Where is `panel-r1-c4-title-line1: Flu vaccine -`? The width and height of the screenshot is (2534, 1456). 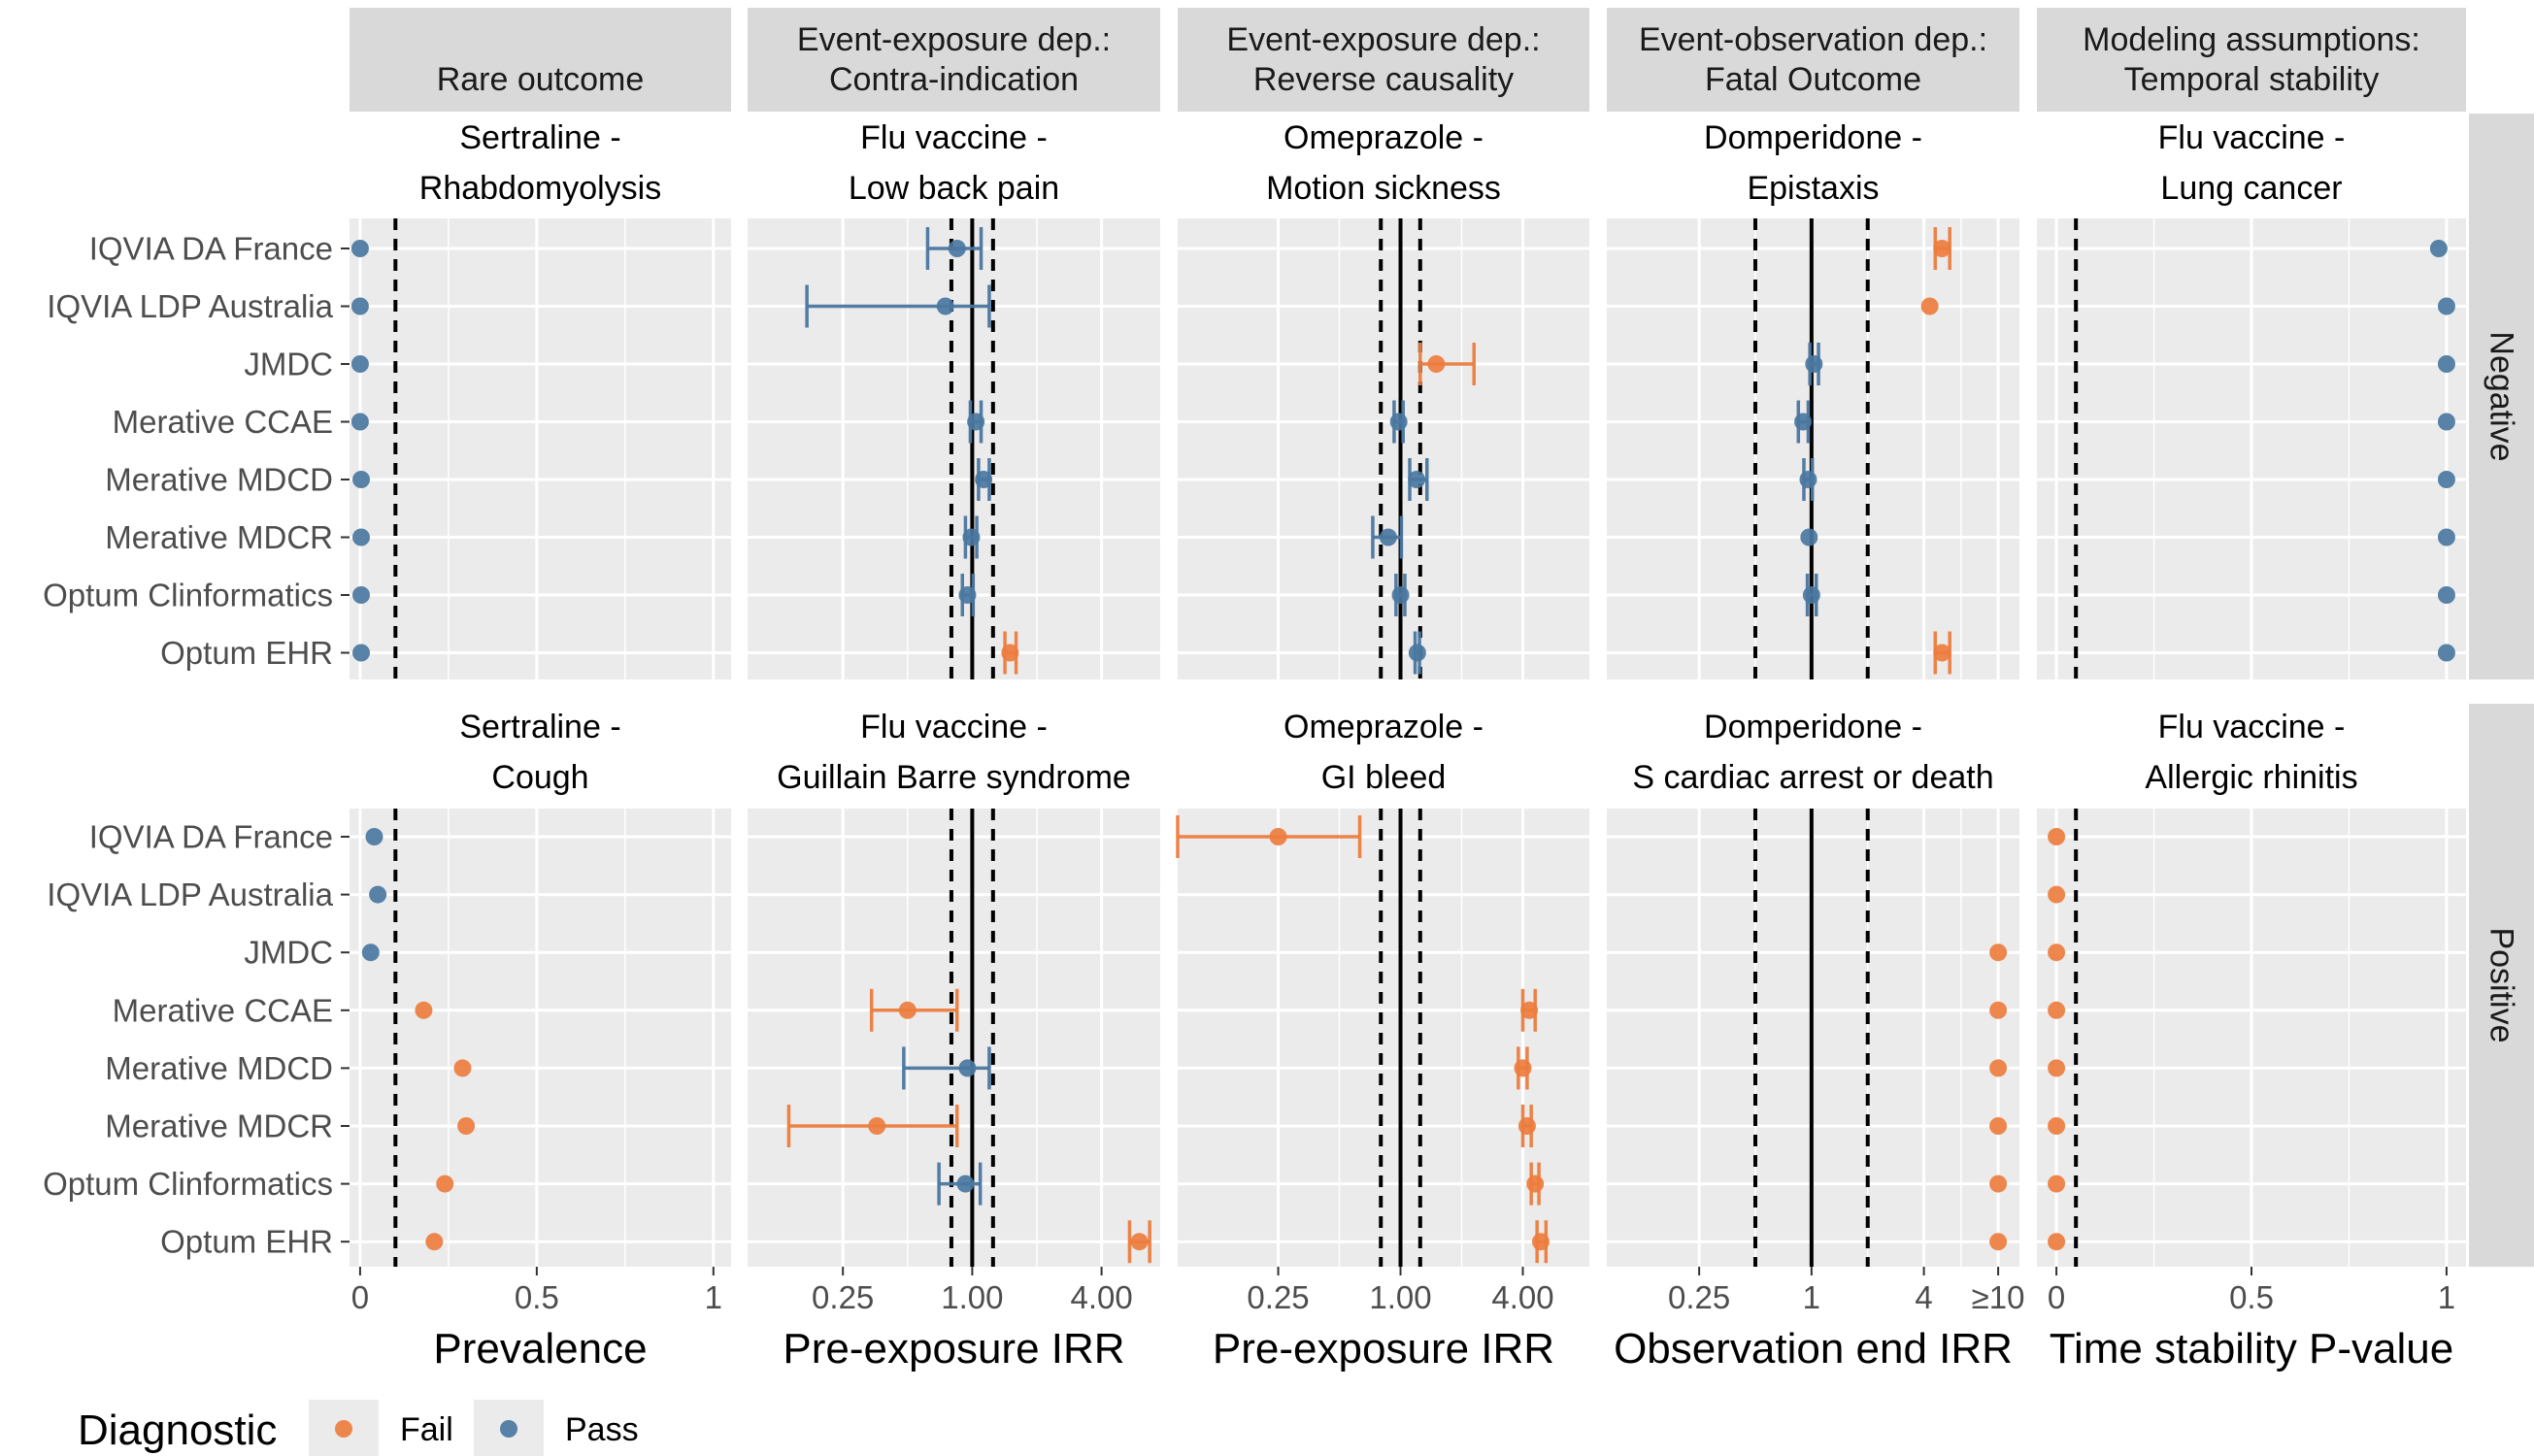 panel-r1-c4-title-line1: Flu vaccine - is located at coordinates (2252, 727).